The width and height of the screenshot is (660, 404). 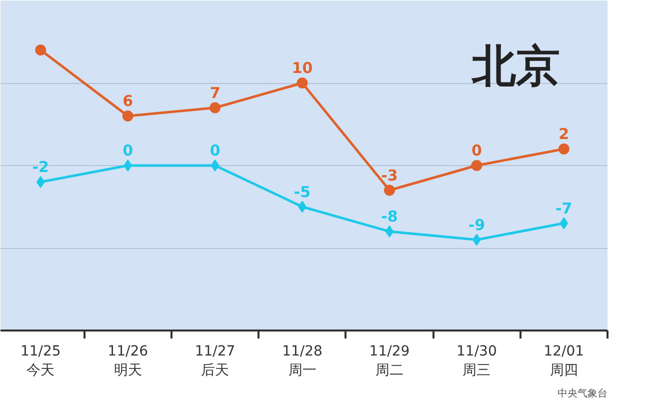 What do you see at coordinates (564, 134) in the screenshot?
I see `data-label: 2` at bounding box center [564, 134].